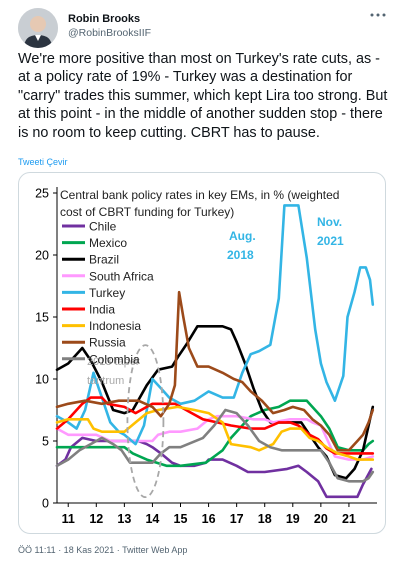 The image size is (405, 570). I want to click on x-tick-label: 21, so click(349, 519).